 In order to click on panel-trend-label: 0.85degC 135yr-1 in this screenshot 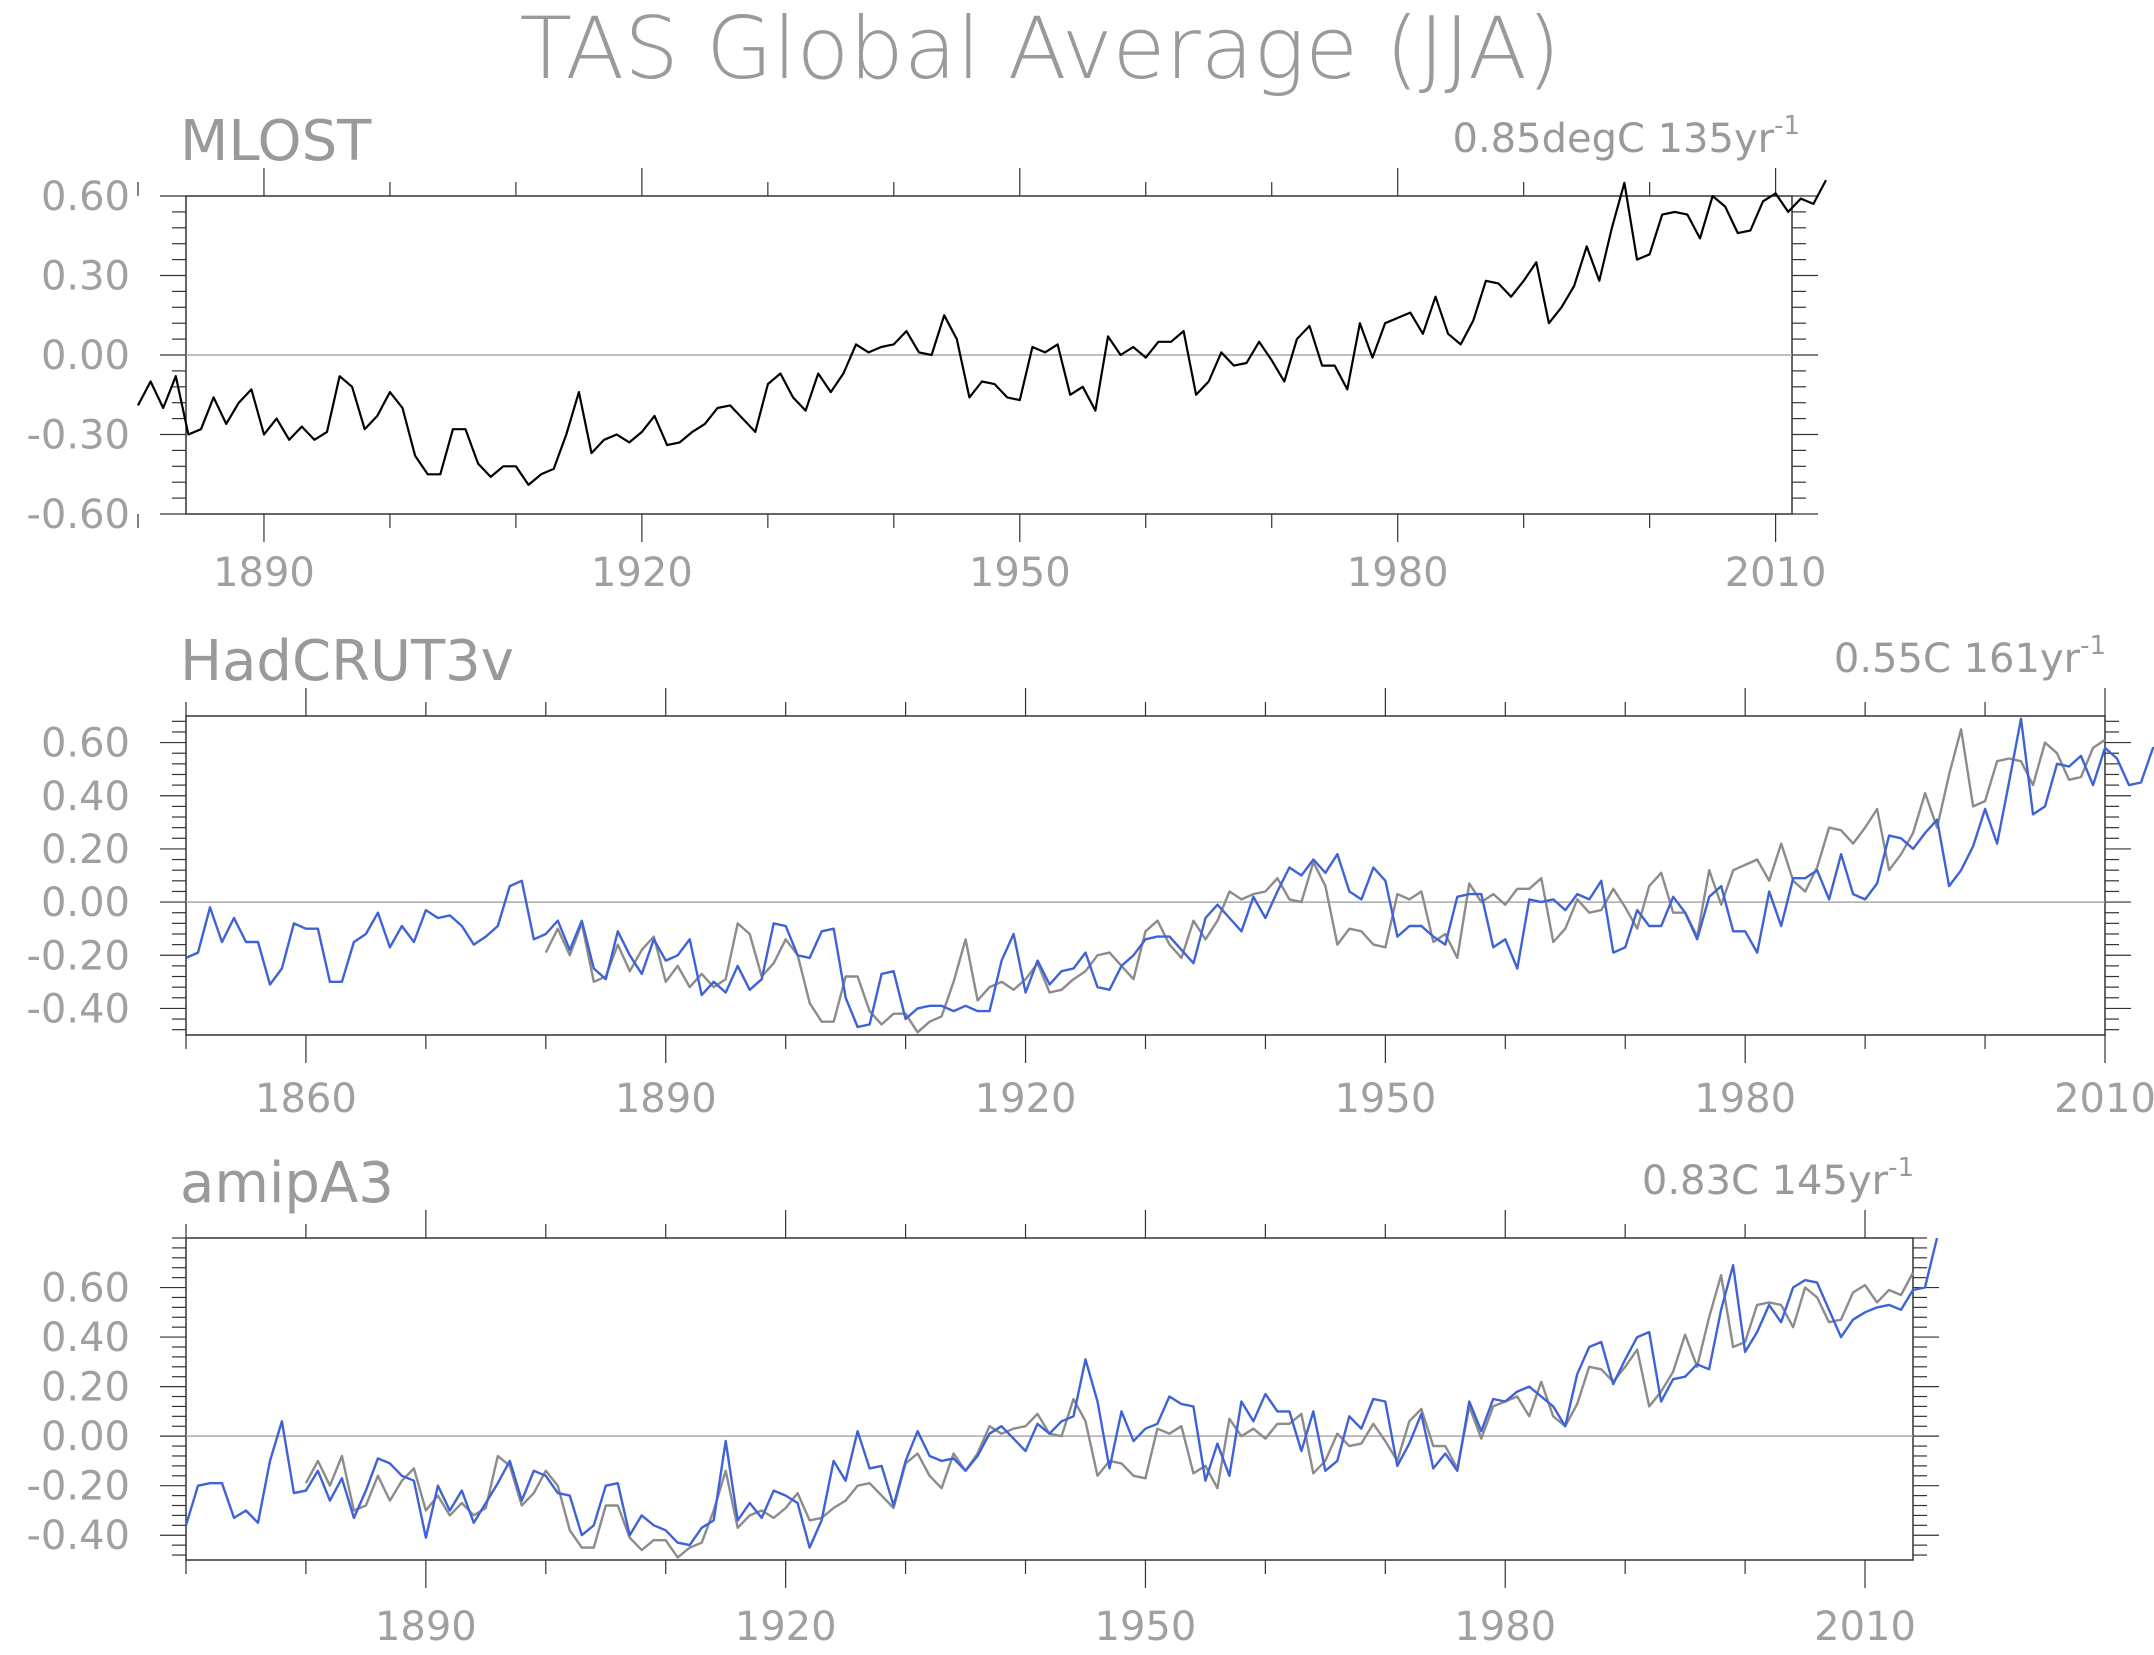, I will do `click(1627, 136)`.